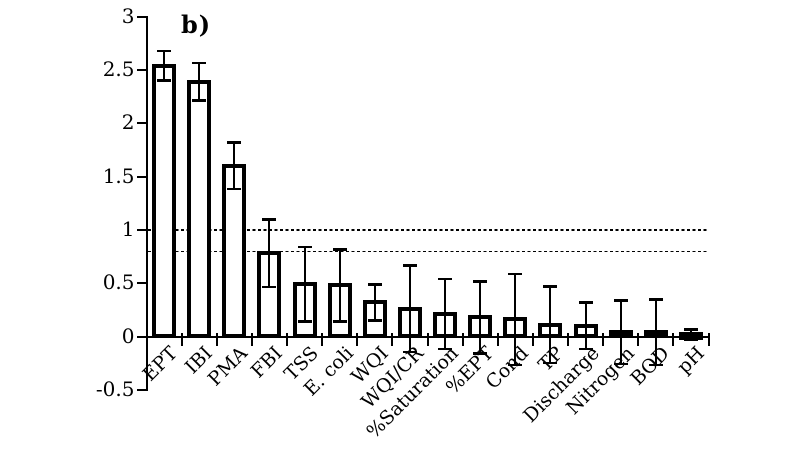 The image size is (800, 450). What do you see at coordinates (128, 15) in the screenshot?
I see `y-tick-label: 3` at bounding box center [128, 15].